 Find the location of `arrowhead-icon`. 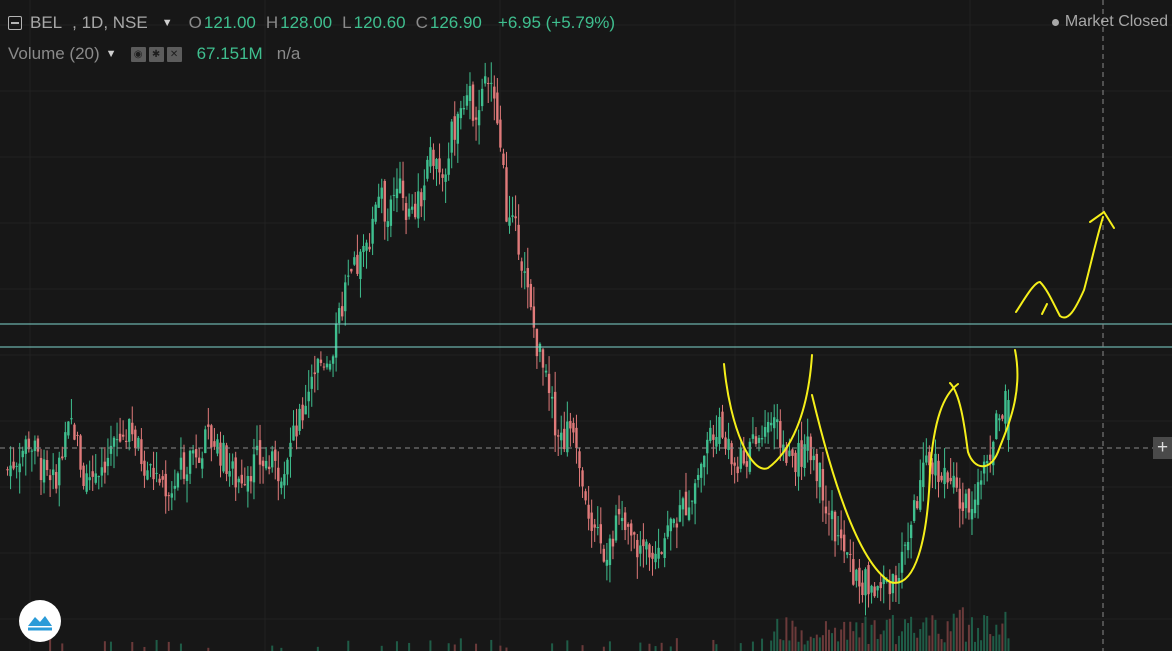

arrowhead-icon is located at coordinates (1102, 219).